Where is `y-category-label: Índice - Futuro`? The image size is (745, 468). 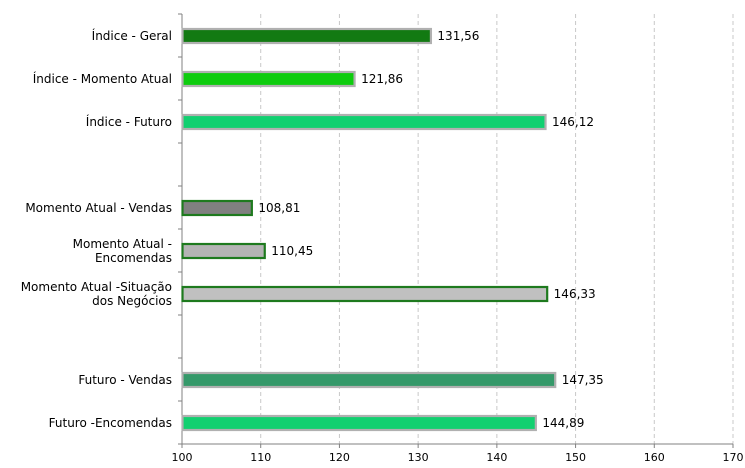
y-category-label: Índice - Futuro is located at coordinates (129, 121).